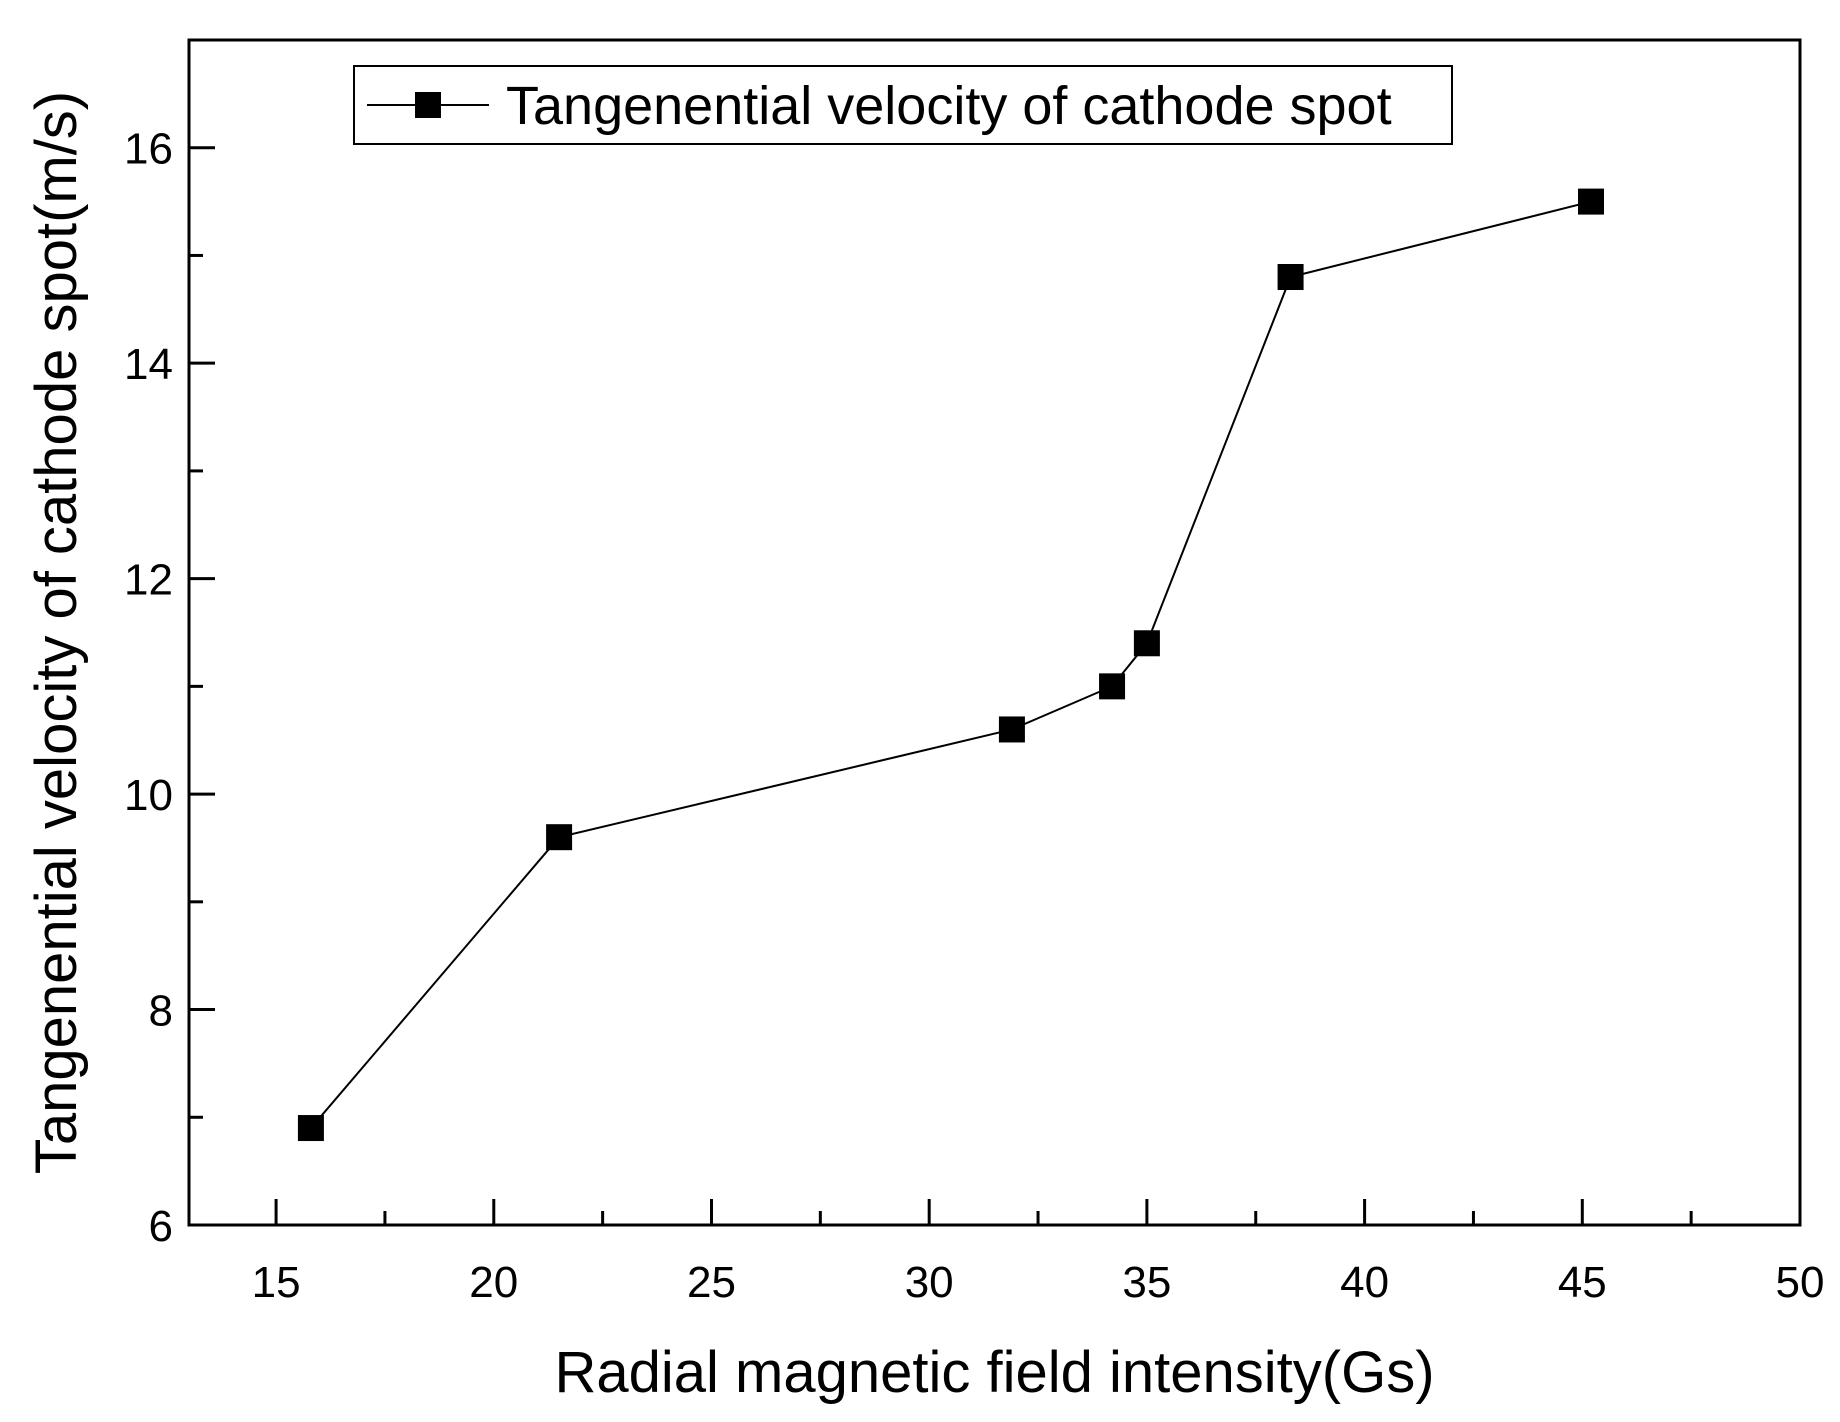  I want to click on x-tick-label: 25, so click(711, 1282).